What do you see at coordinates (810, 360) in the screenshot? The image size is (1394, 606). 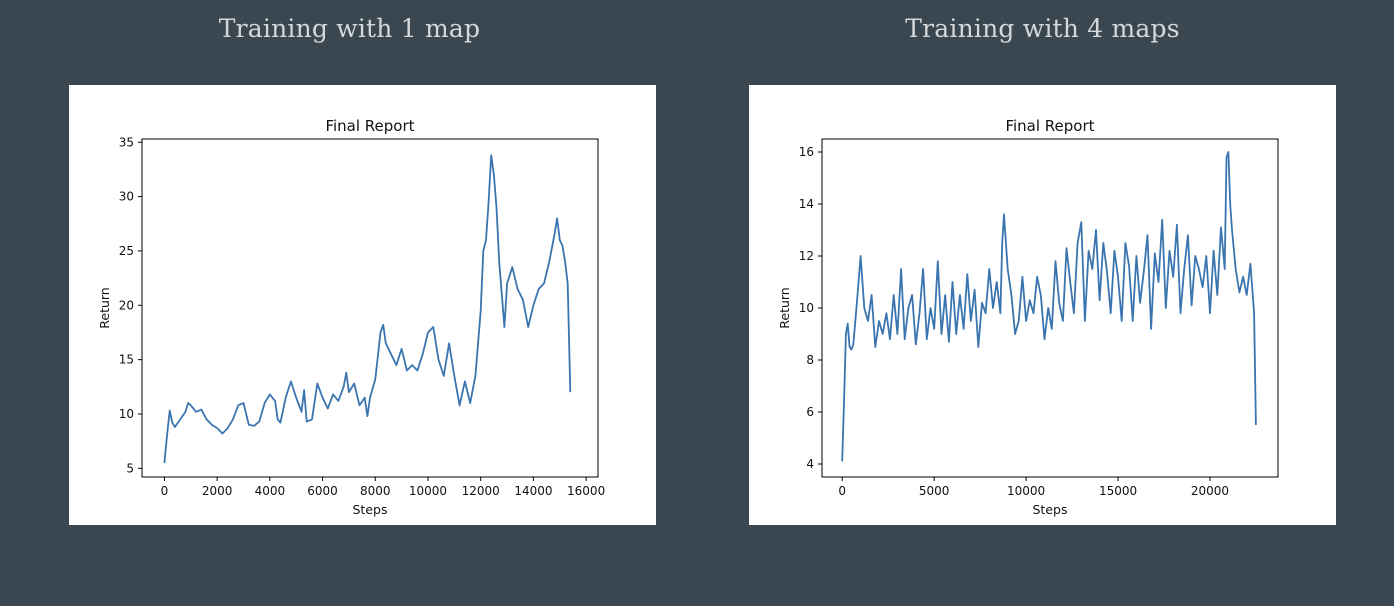 I see `y-tick-label: 8` at bounding box center [810, 360].